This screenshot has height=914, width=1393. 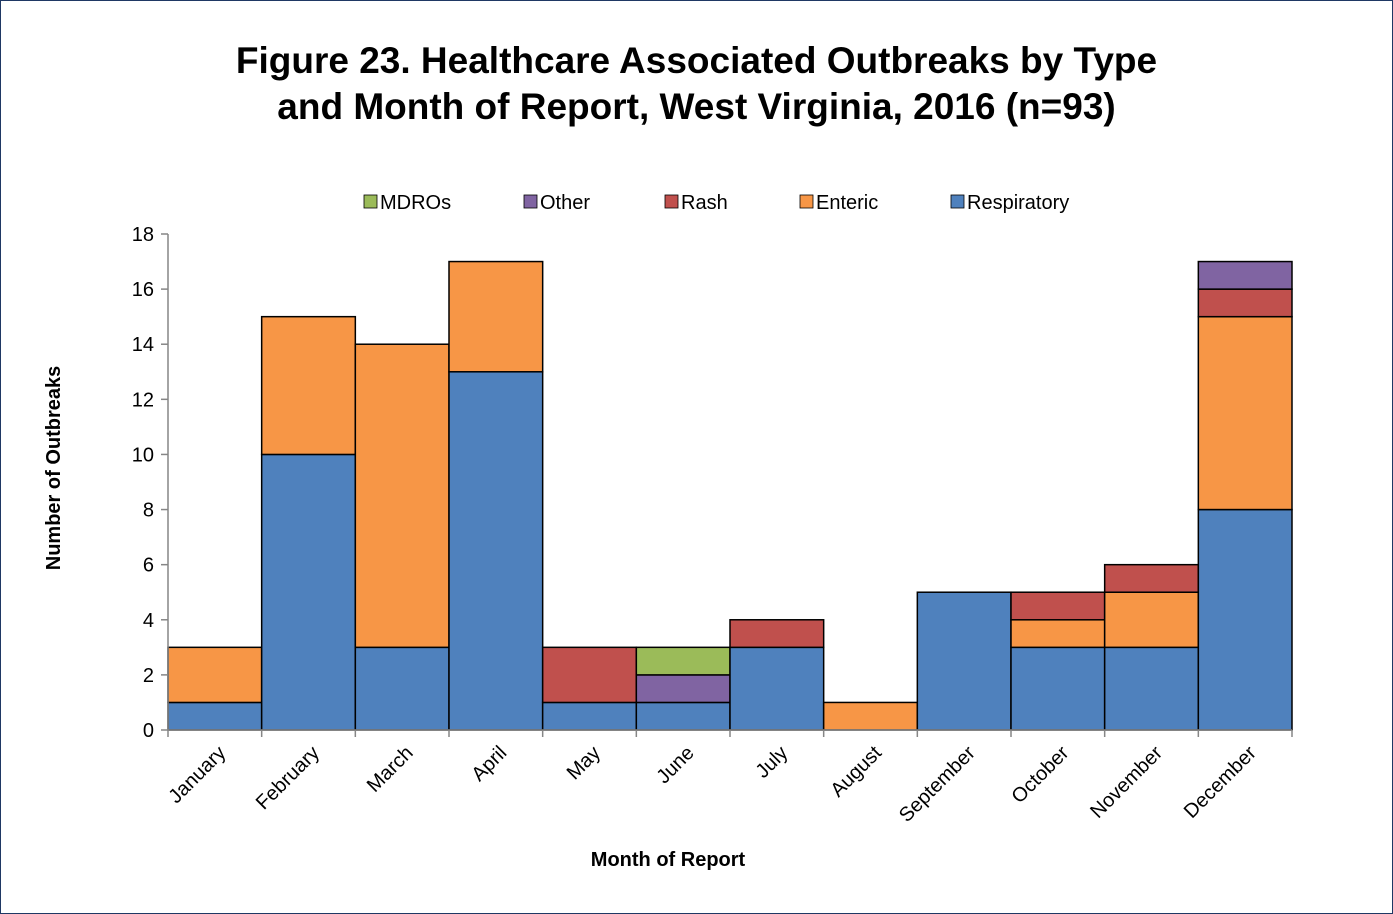 I want to click on x-tick-label-january: January, so click(x=197, y=775).